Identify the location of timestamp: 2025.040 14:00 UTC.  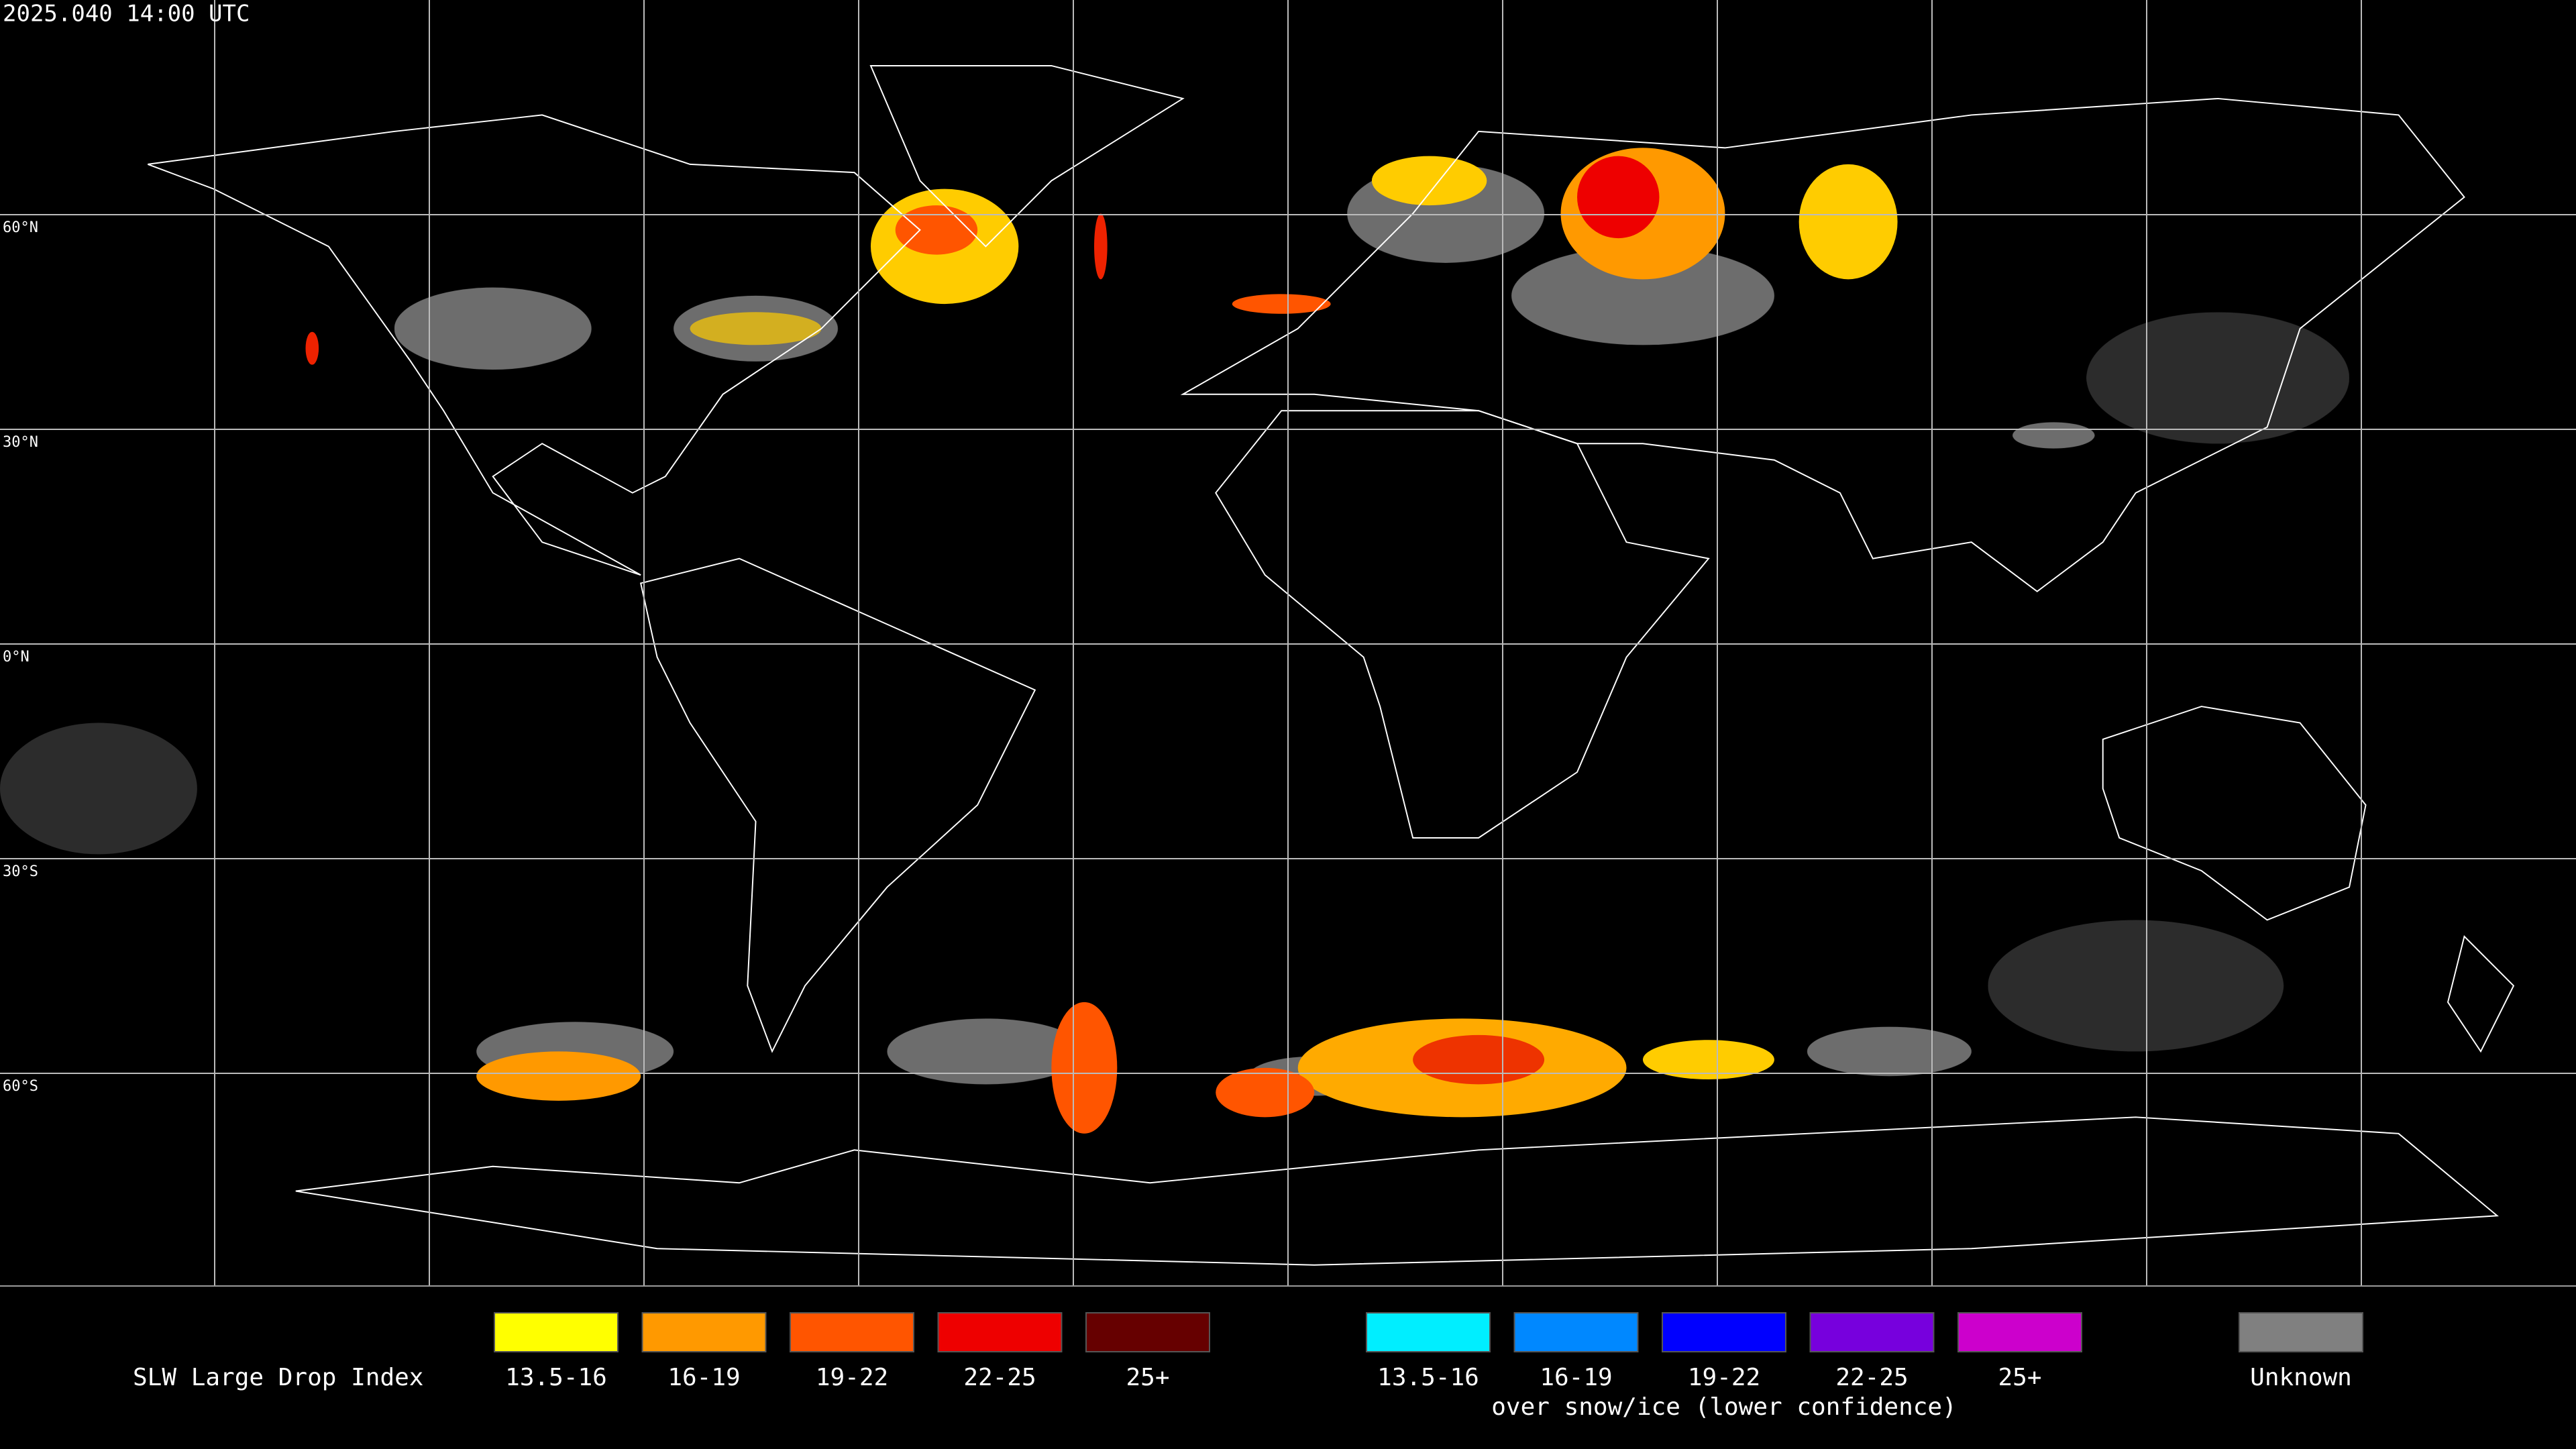
(126, 14).